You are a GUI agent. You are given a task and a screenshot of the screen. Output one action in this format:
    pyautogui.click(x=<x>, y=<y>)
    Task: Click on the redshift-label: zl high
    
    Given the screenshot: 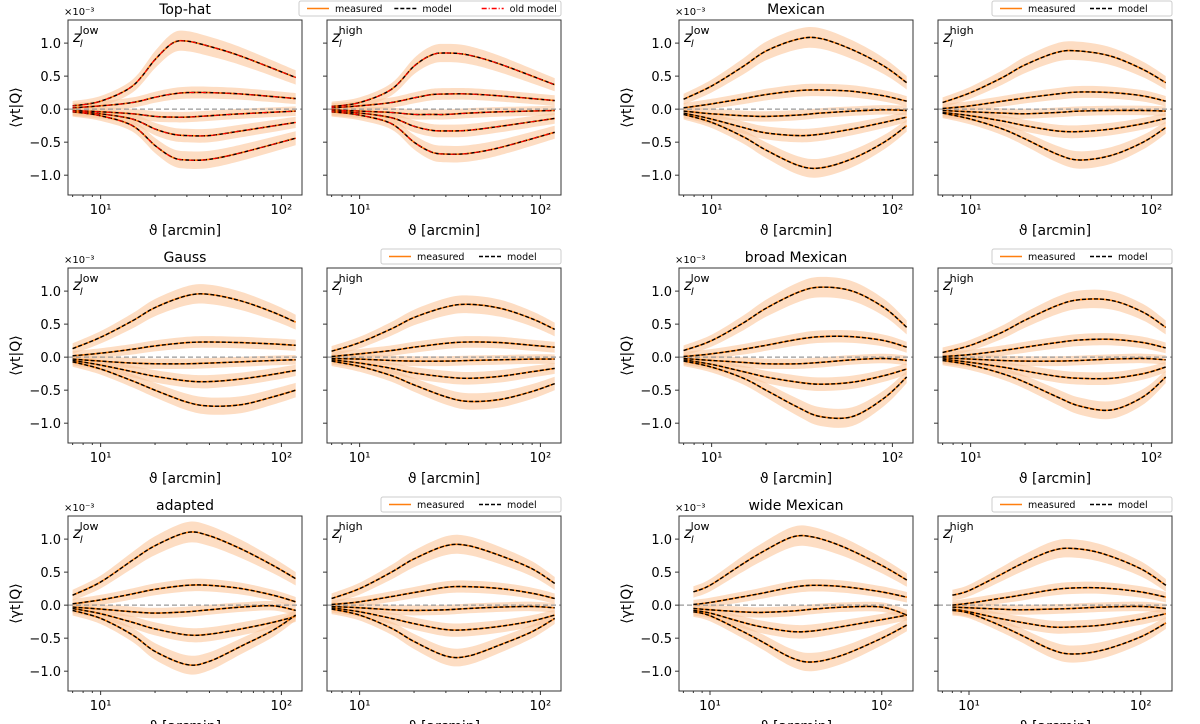 What is the action you would take?
    pyautogui.click(x=347, y=285)
    